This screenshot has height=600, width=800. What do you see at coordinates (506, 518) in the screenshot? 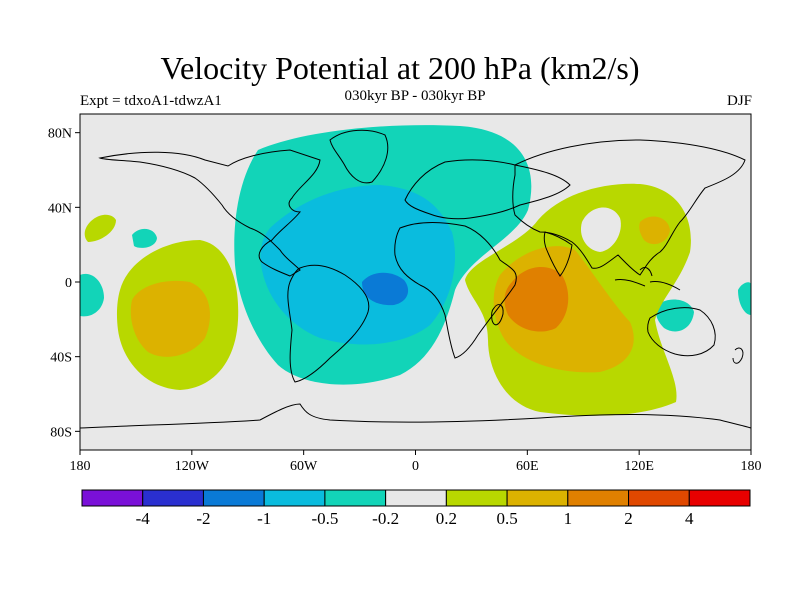
I see `colorbar-label: 0.5` at bounding box center [506, 518].